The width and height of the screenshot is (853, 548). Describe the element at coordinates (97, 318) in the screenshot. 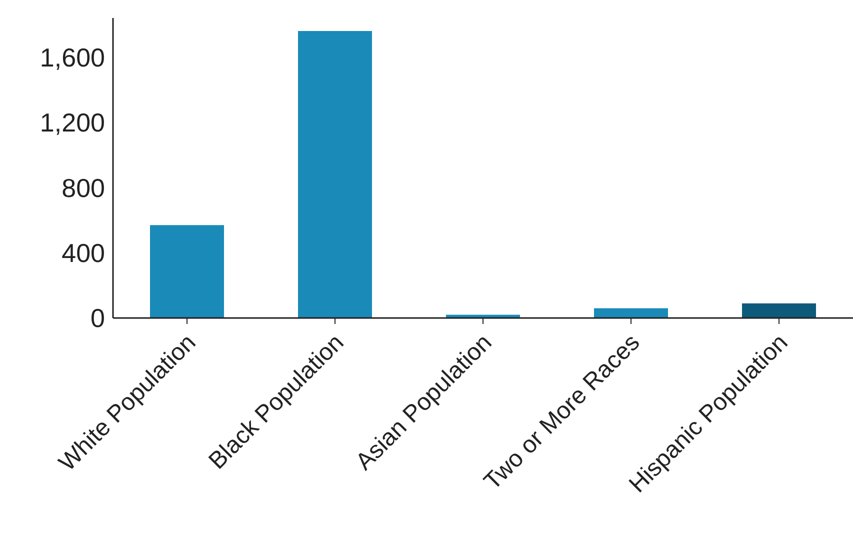

I see `y-tick-label: 0` at that location.